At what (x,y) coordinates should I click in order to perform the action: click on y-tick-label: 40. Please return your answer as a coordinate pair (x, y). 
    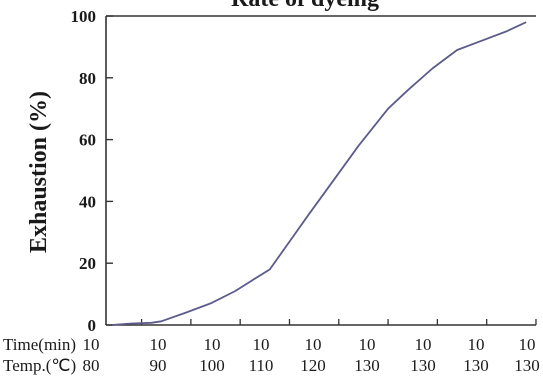
    Looking at the image, I should click on (87, 201).